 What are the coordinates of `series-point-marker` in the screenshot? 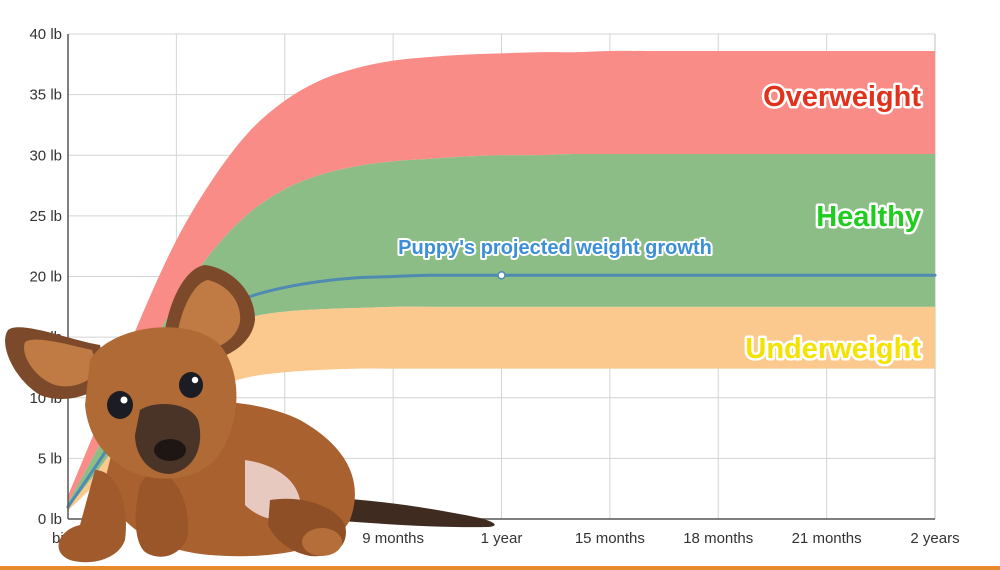 It's located at (501, 275).